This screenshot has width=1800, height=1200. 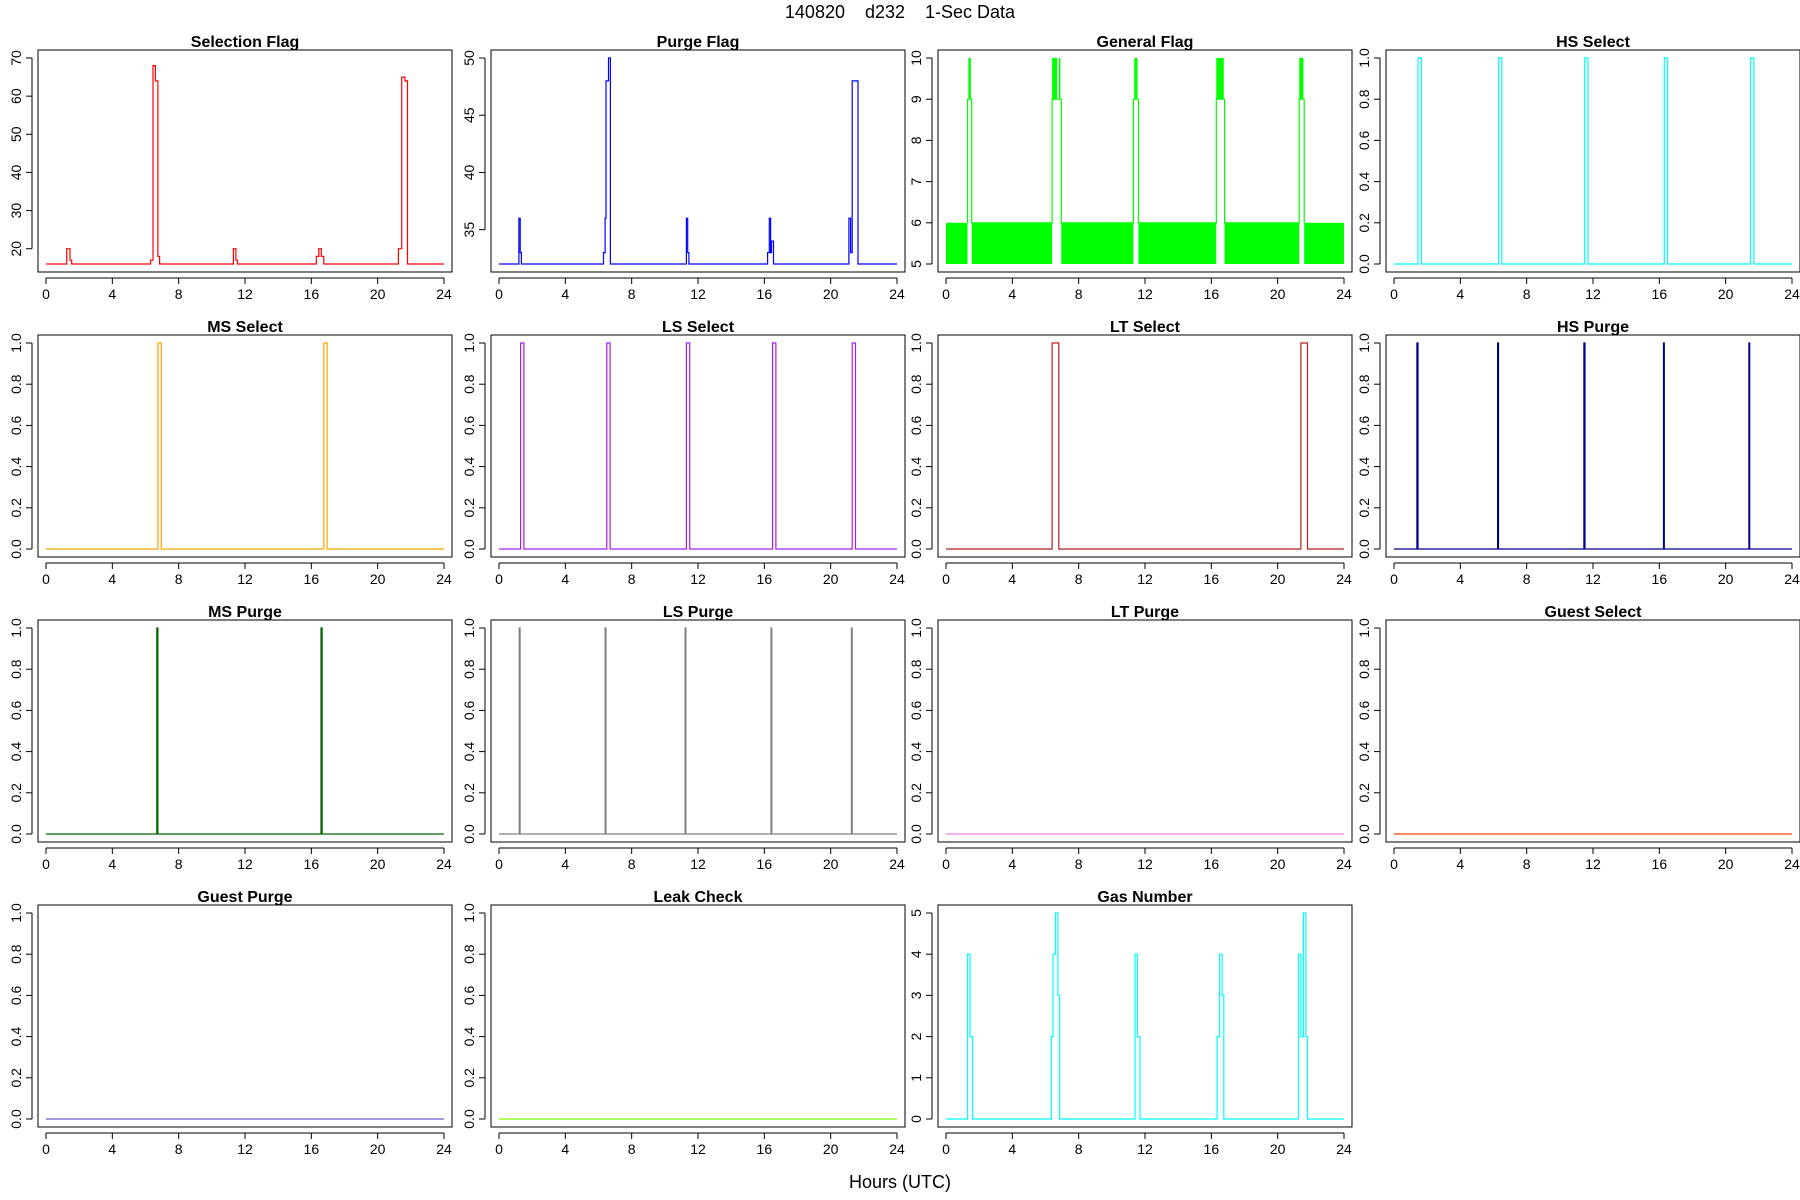 I want to click on y-tick-label: 3, so click(x=916, y=995).